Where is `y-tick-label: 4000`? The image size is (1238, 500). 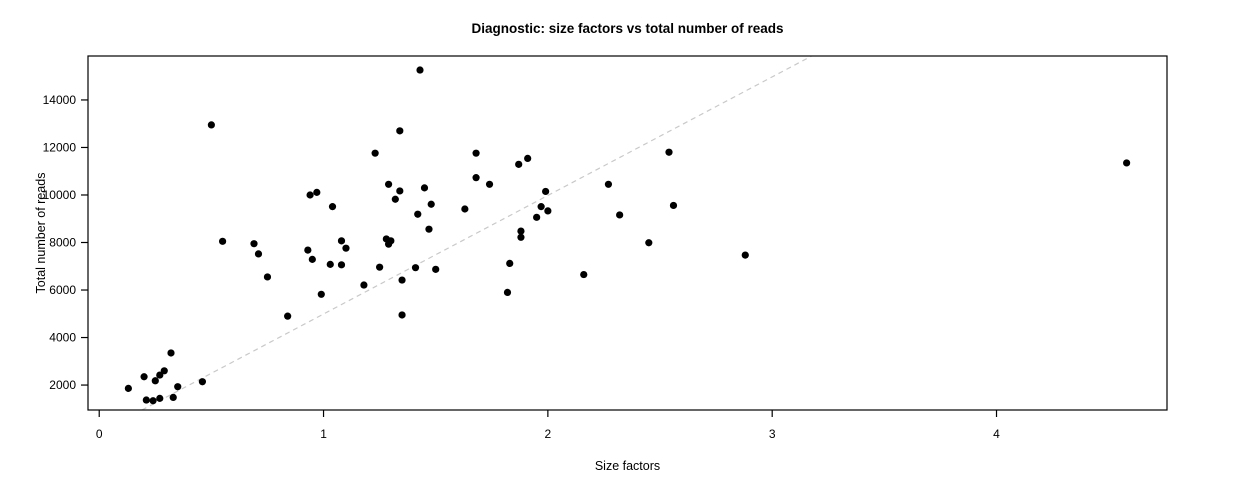 y-tick-label: 4000 is located at coordinates (62, 338).